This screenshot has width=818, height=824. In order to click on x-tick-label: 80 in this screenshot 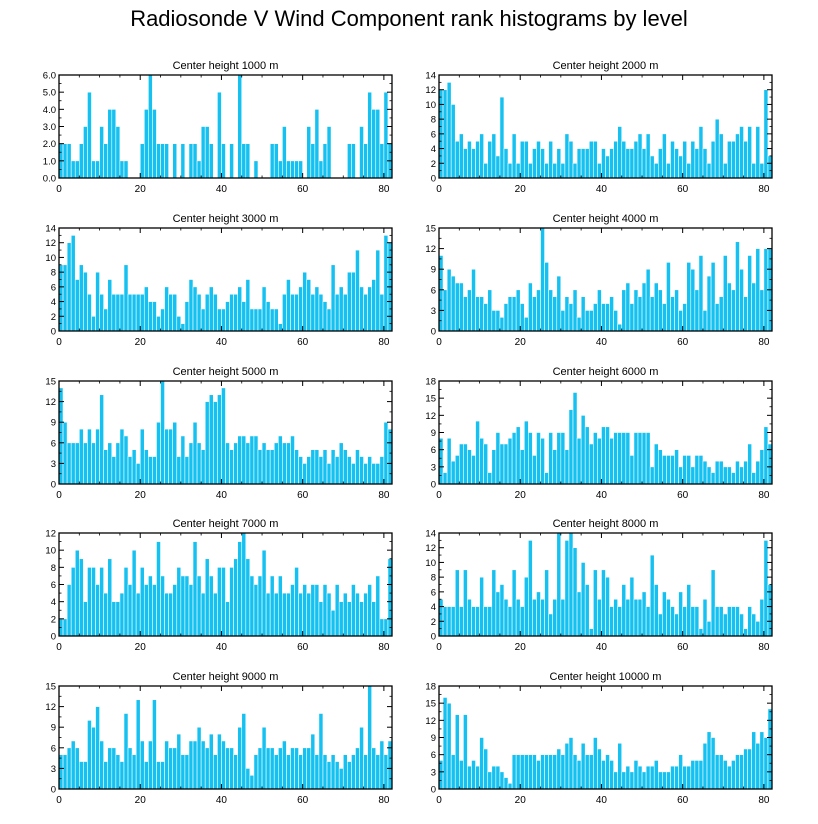, I will do `click(764, 495)`.